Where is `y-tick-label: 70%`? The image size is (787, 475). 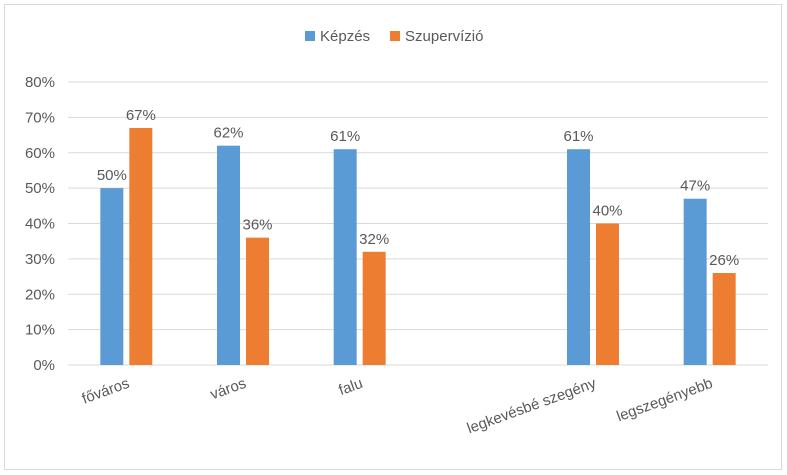
y-tick-label: 70% is located at coordinates (40, 117).